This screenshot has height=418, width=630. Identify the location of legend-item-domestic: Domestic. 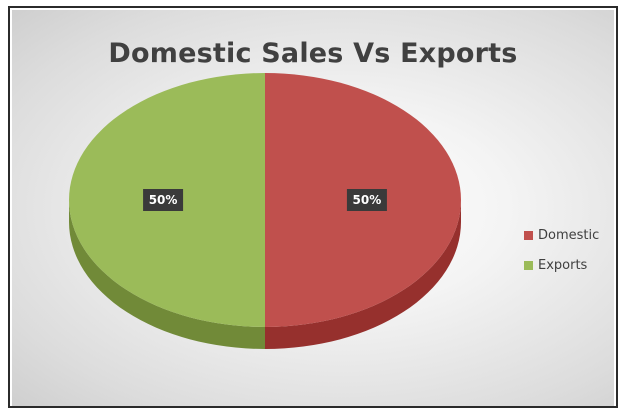
(561, 235).